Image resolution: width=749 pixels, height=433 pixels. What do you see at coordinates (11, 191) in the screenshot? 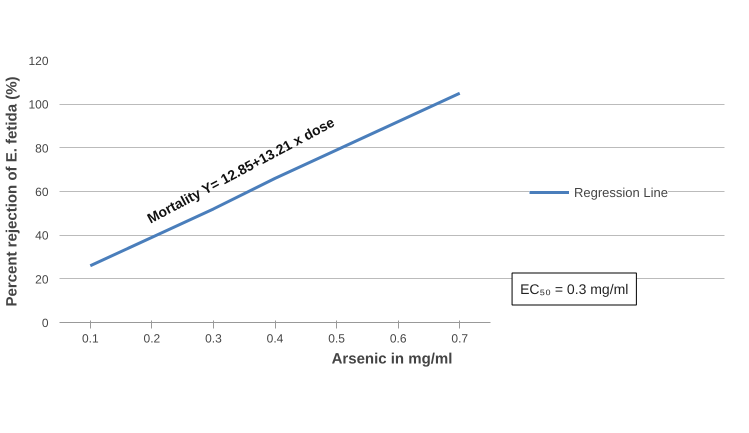
I see `y-axis-title: Percent rejection of E. fetida (%)` at bounding box center [11, 191].